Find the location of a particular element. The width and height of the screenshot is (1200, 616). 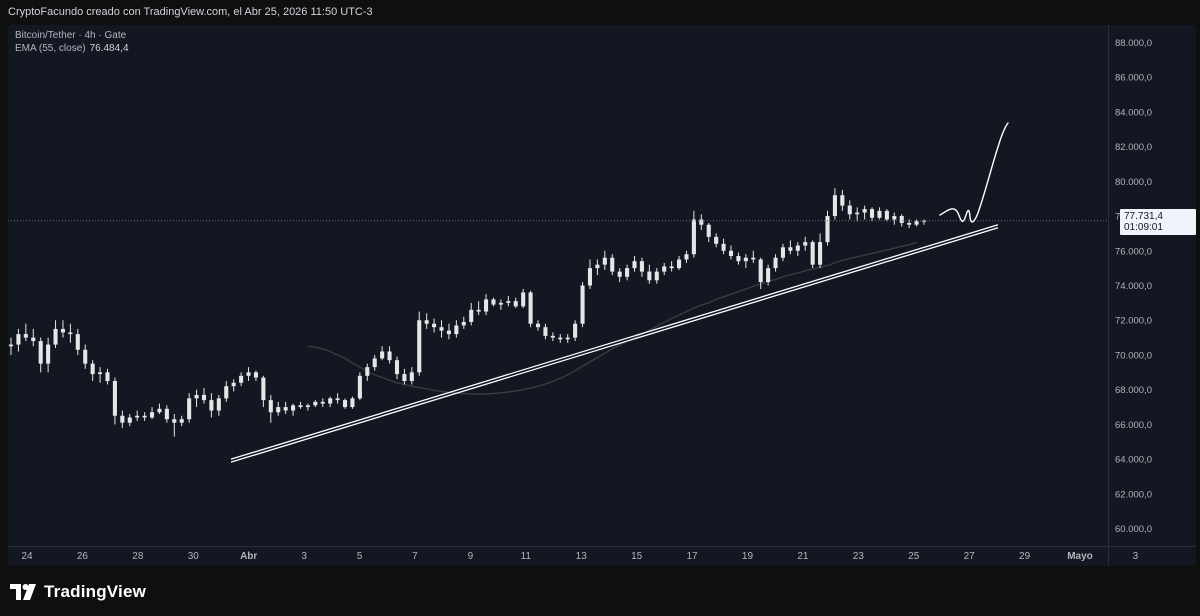

x-tick-label: 17 is located at coordinates (692, 556).